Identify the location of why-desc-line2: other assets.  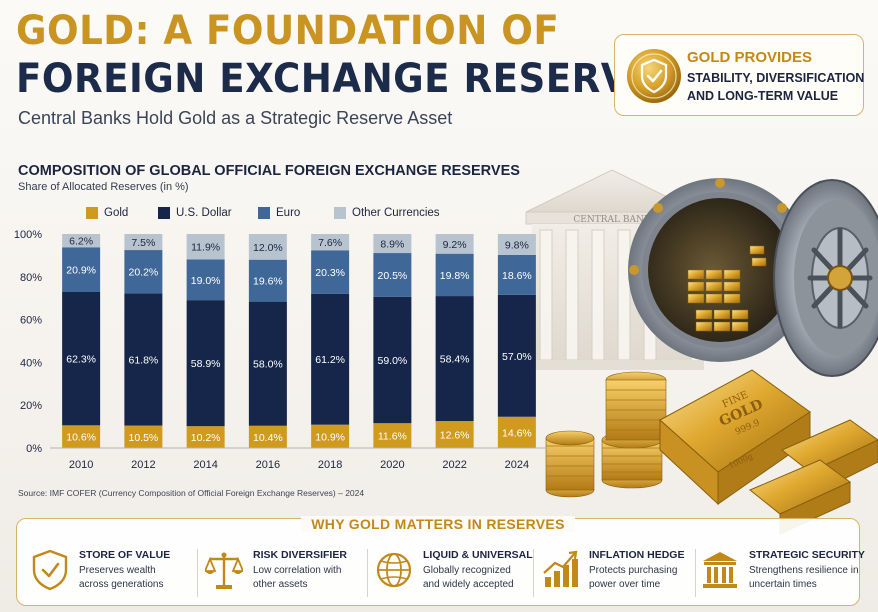
(280, 584).